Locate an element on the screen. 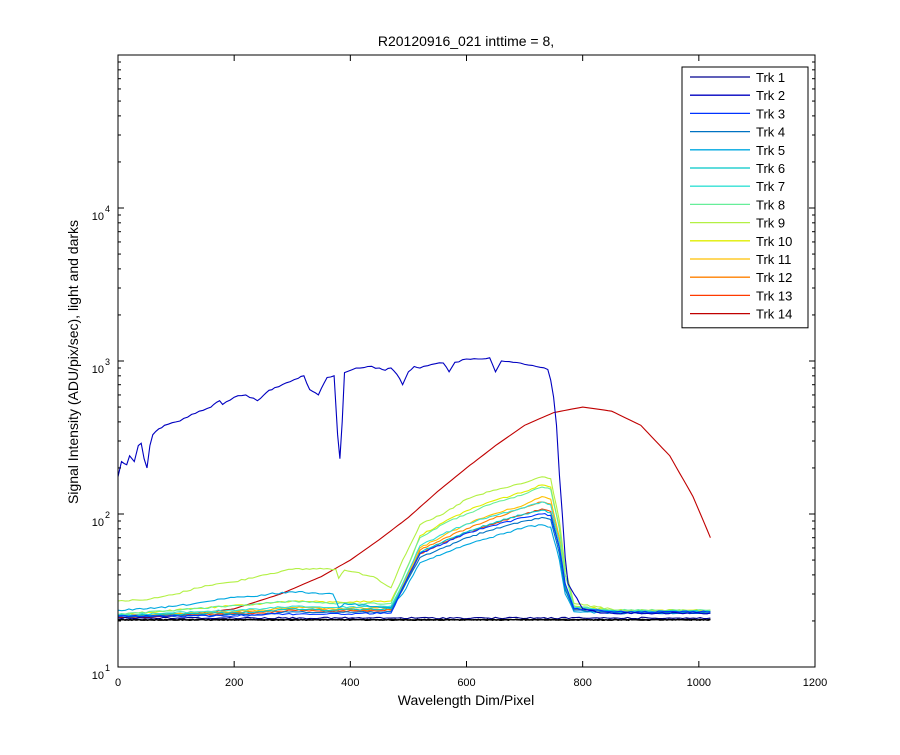  x-tick-label: 0 is located at coordinates (118, 683).